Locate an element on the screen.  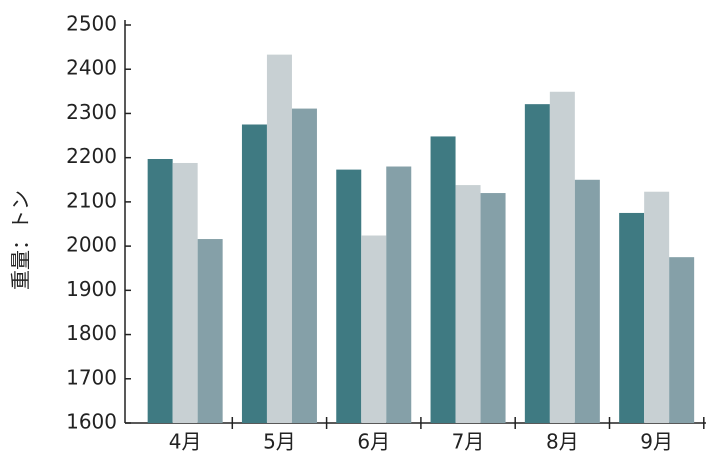
x-tick-label: 8月 is located at coordinates (562, 442).